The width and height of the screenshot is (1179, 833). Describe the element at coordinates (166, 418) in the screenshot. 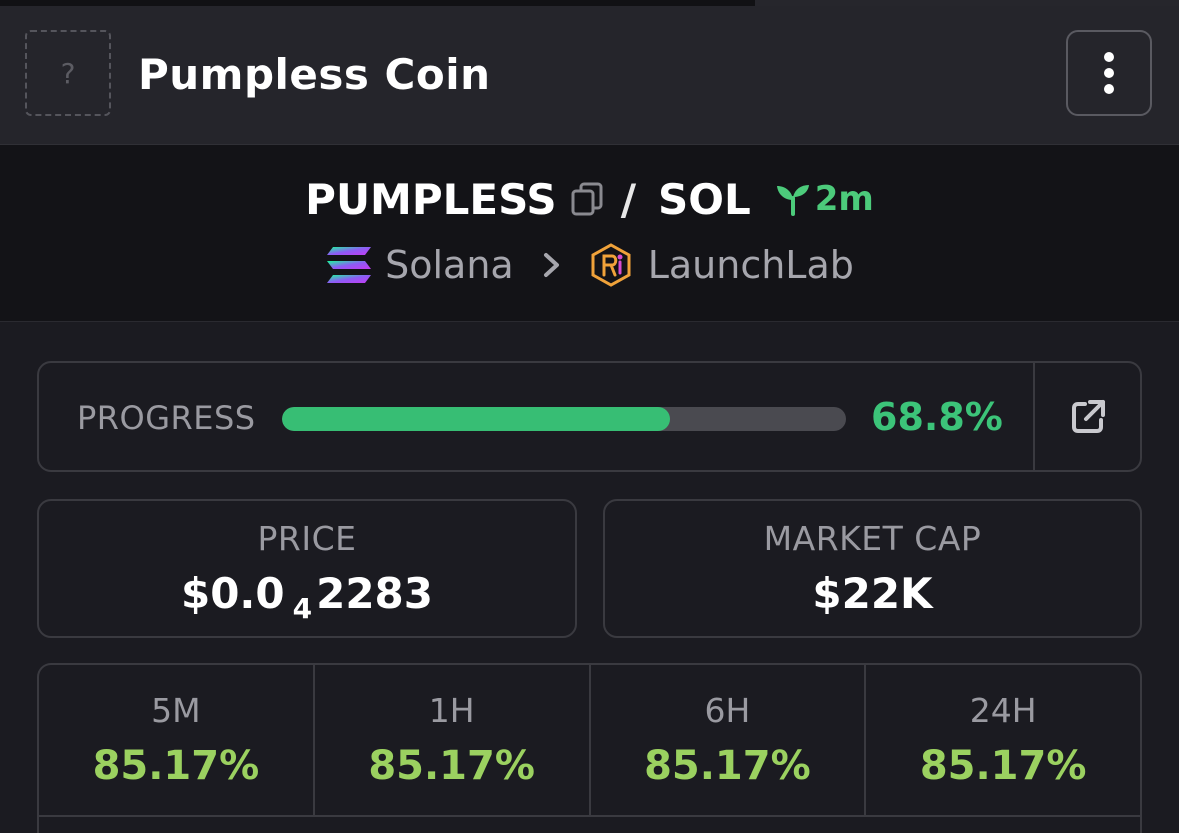

I see `progress-label: PROGRESS` at that location.